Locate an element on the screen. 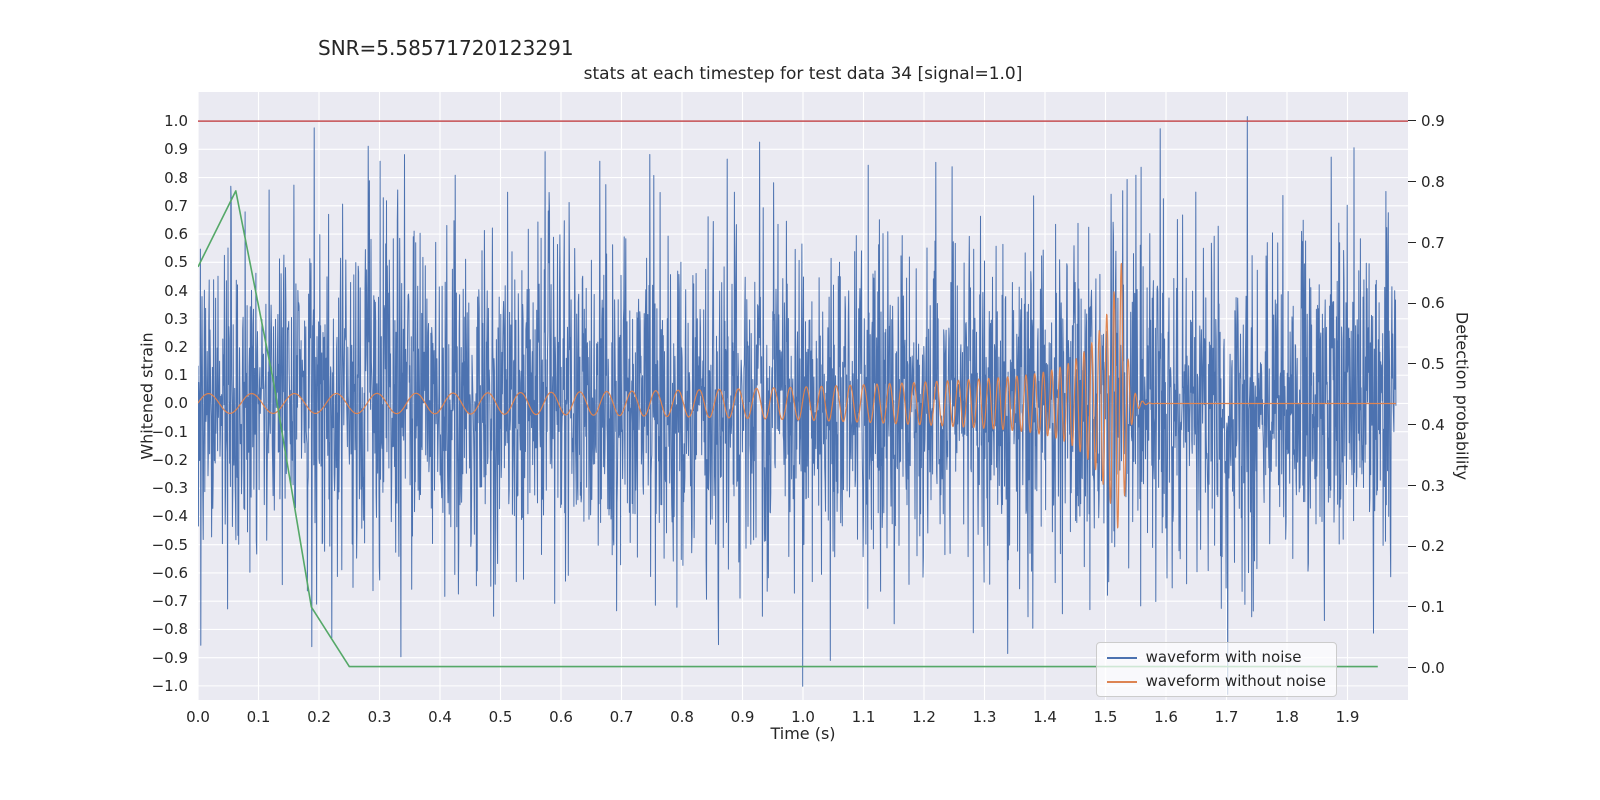 This screenshot has width=1600, height=800. y-left-tick-label: 0.7 is located at coordinates (176, 205).